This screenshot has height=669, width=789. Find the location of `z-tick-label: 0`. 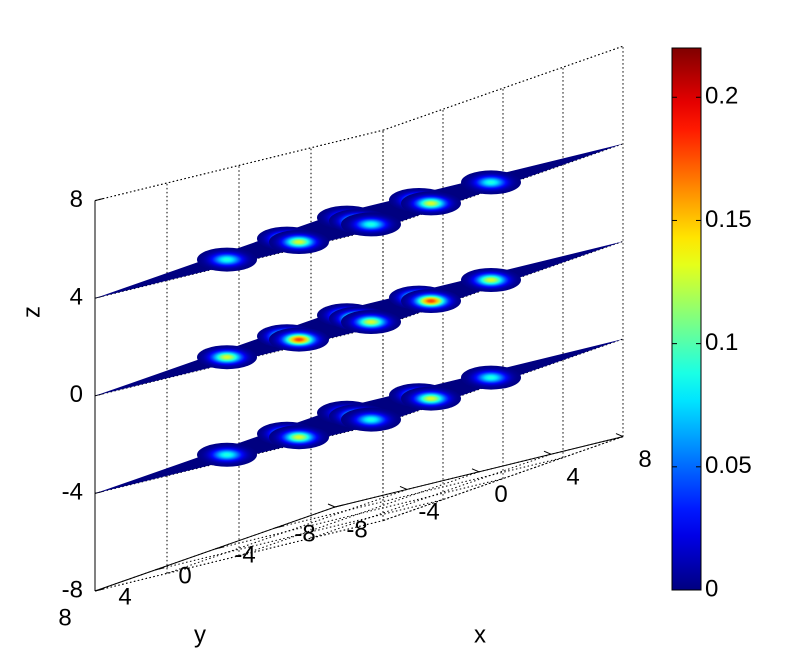

z-tick-label: 0 is located at coordinates (76, 394).